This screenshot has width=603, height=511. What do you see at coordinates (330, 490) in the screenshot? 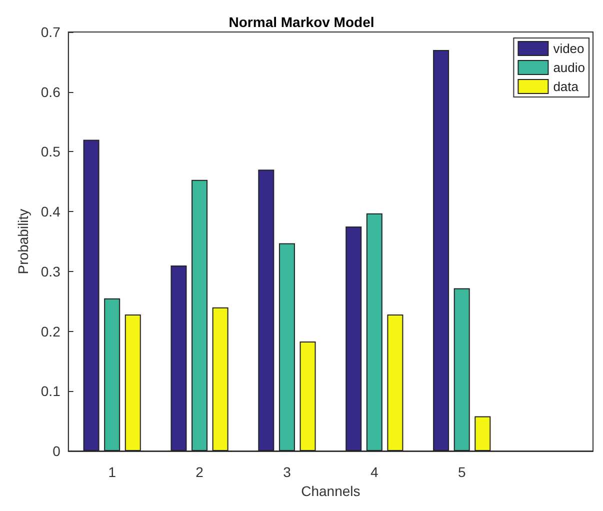
I see `x-axis-title: Channels` at bounding box center [330, 490].